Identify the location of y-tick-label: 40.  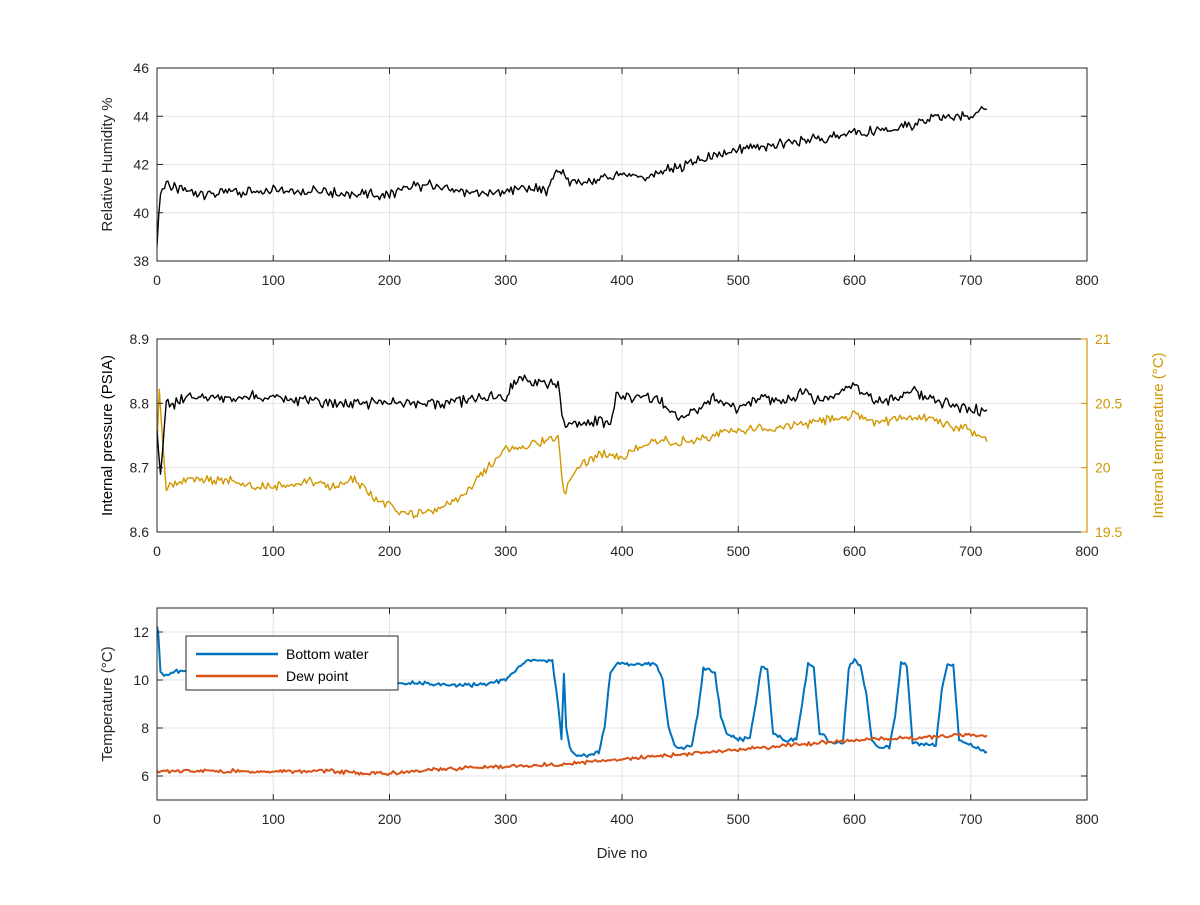
(141, 213).